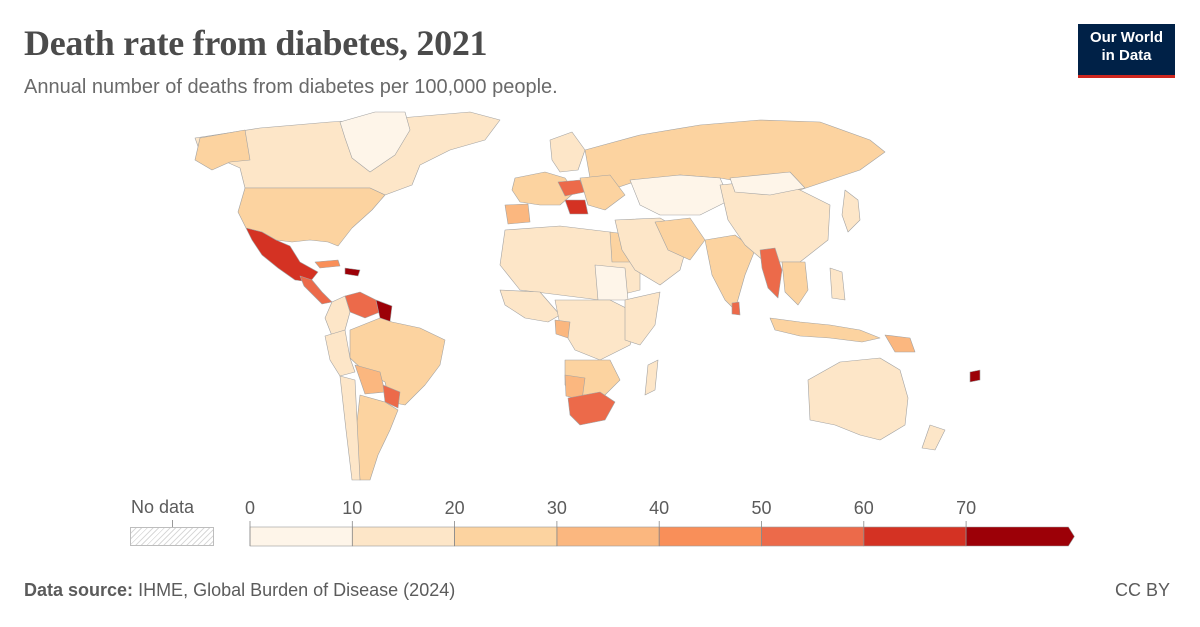  I want to click on country-peru, so click(340, 353).